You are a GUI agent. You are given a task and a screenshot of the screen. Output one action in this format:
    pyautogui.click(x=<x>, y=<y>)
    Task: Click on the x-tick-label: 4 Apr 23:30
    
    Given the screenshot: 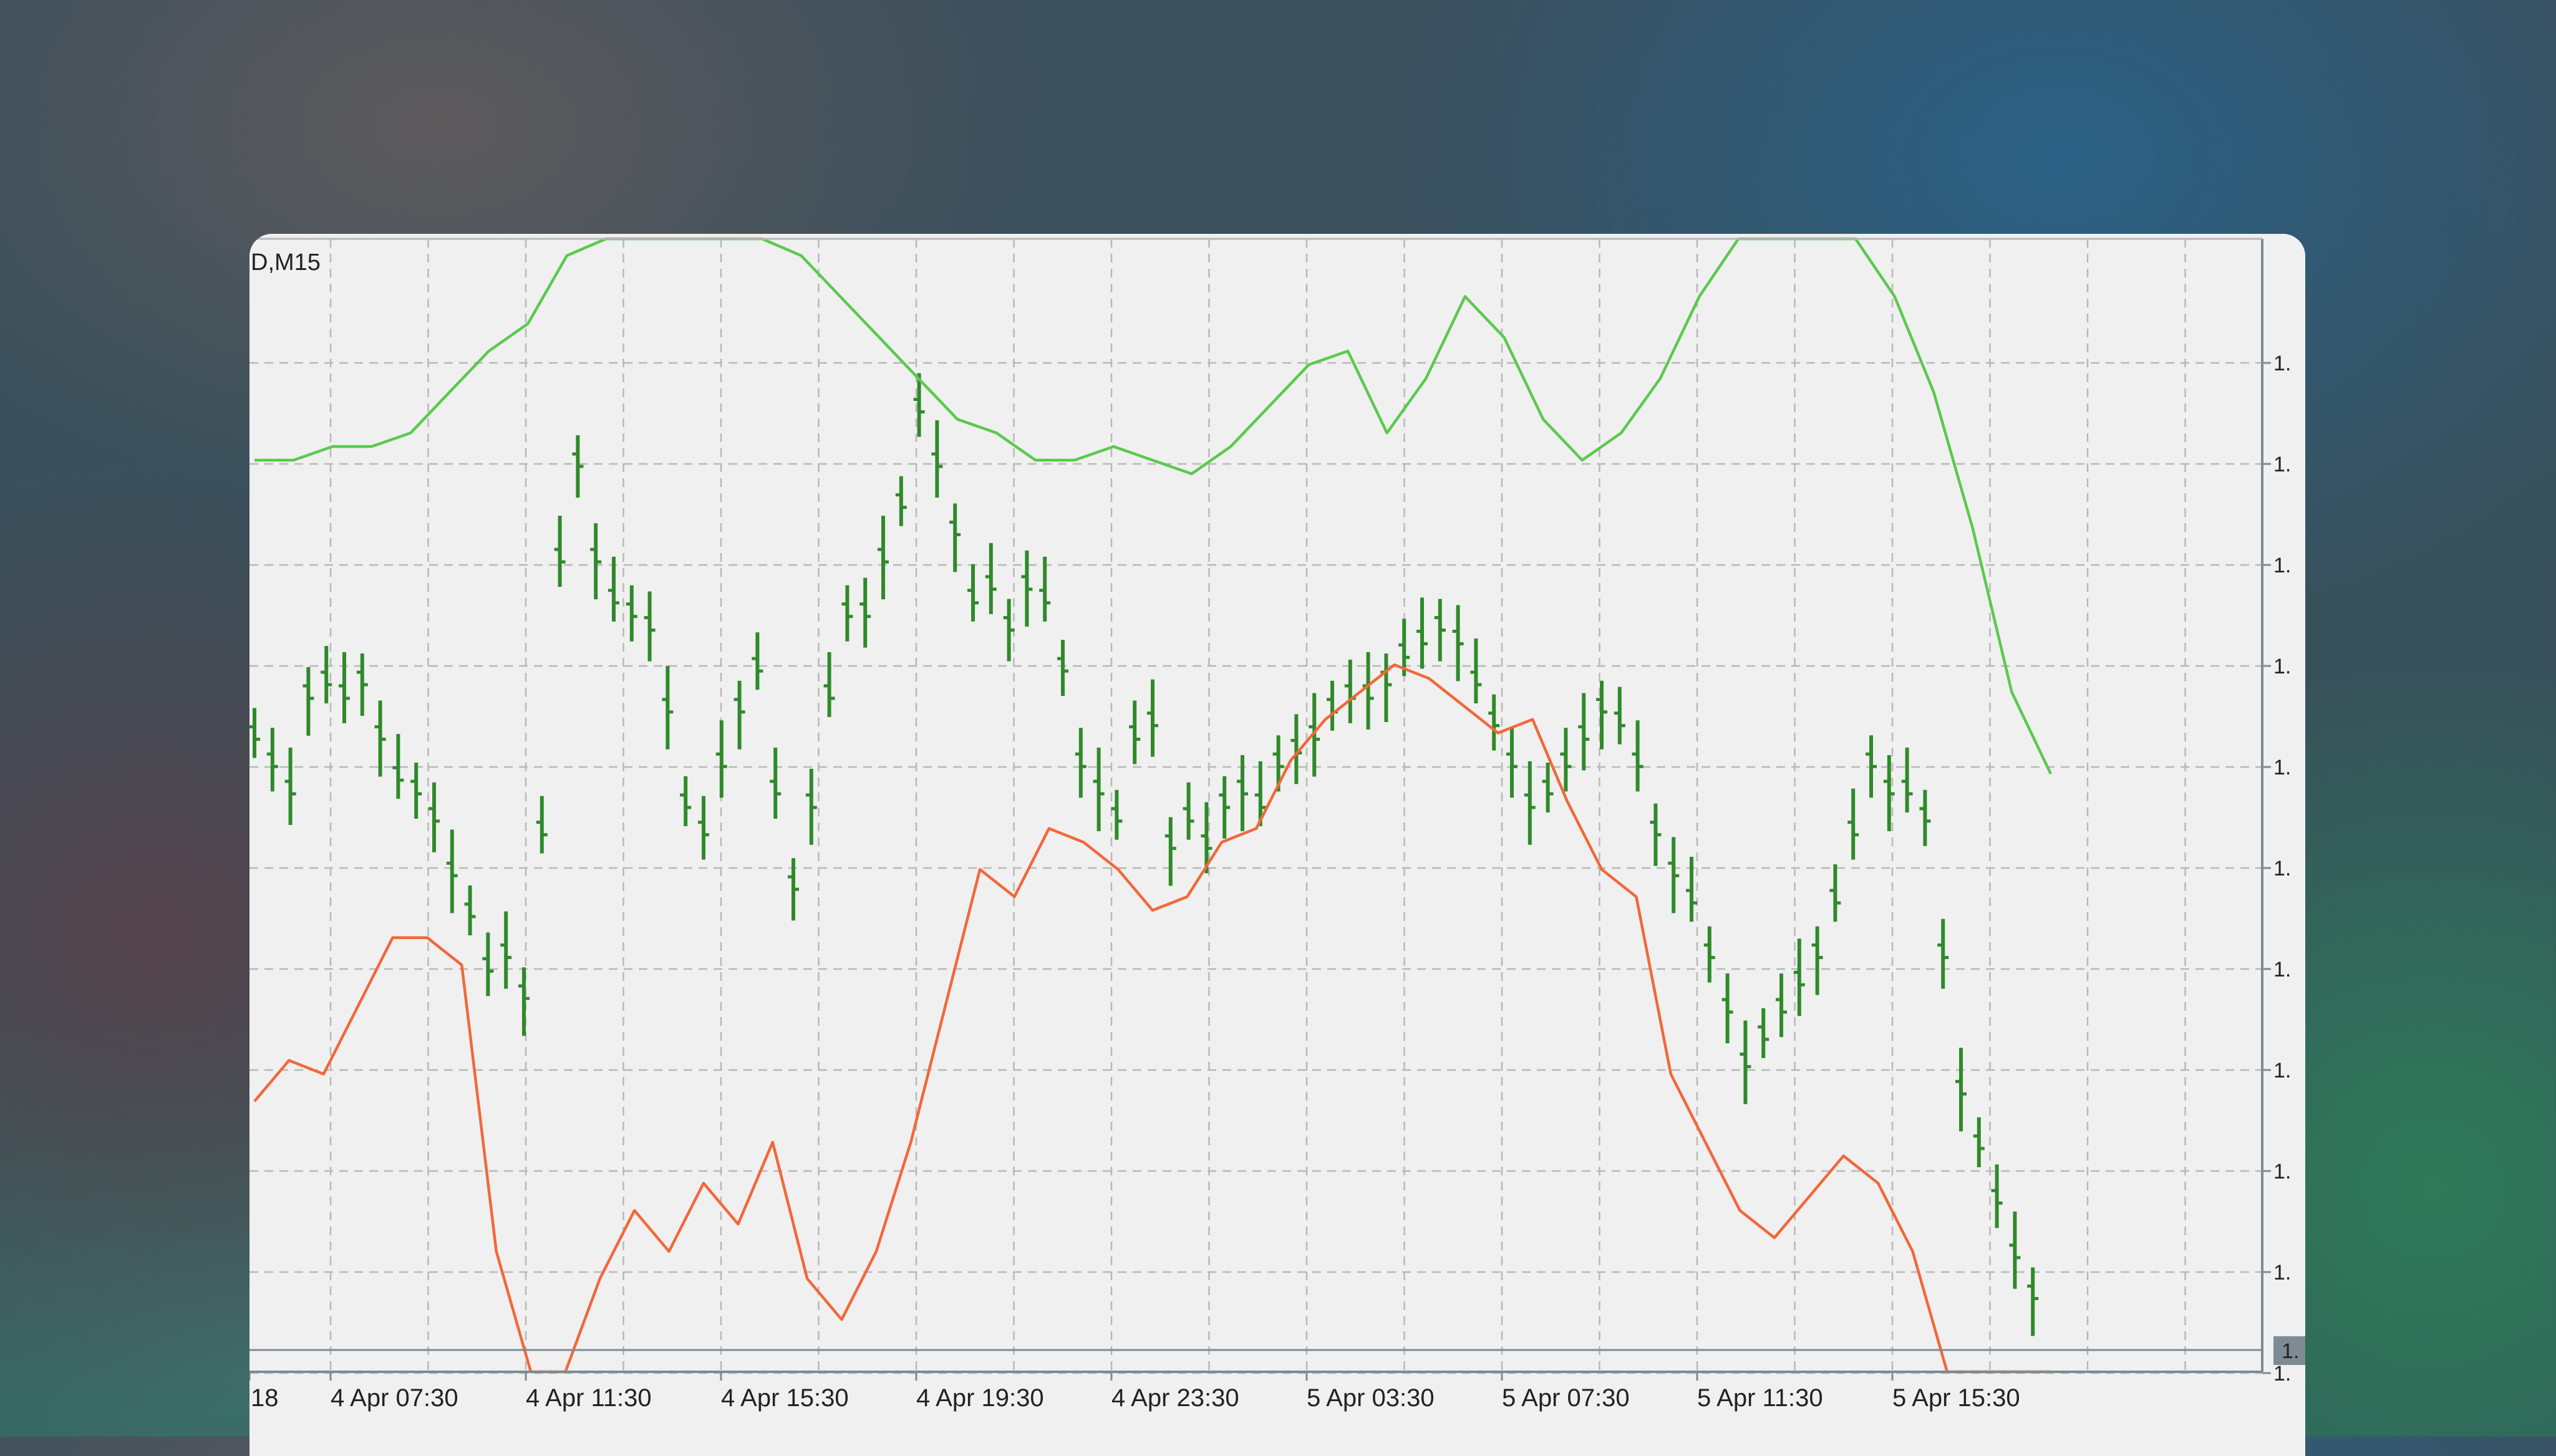 What is the action you would take?
    pyautogui.click(x=1175, y=1398)
    